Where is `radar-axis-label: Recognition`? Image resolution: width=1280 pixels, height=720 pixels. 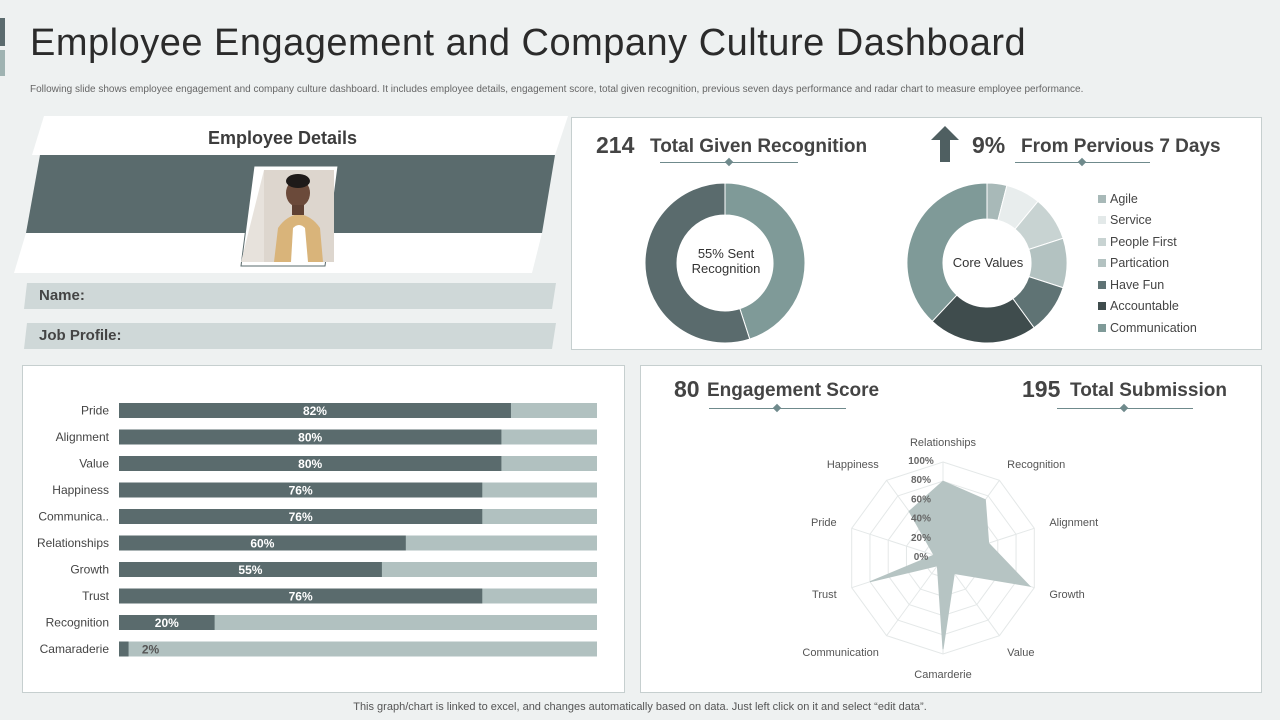 radar-axis-label: Recognition is located at coordinates (1036, 465).